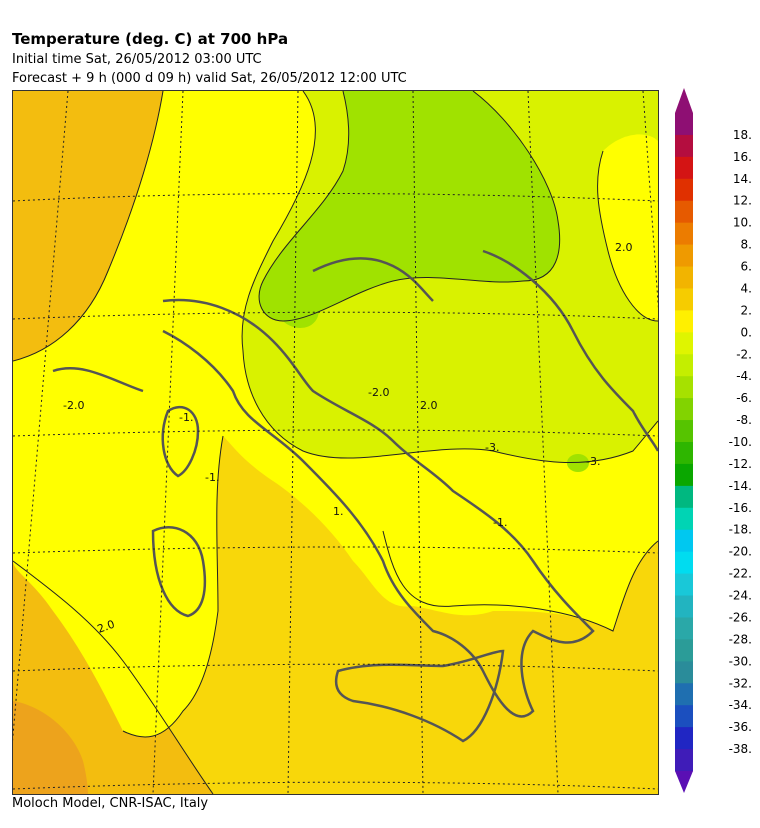 The width and height of the screenshot is (760, 828). What do you see at coordinates (746, 310) in the screenshot?
I see `colorbar-tick-label: 2.` at bounding box center [746, 310].